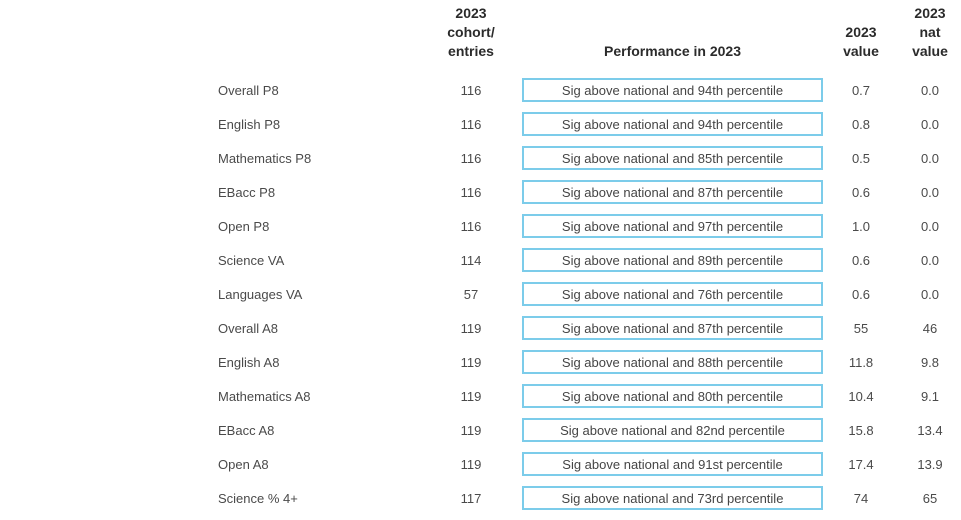  What do you see at coordinates (861, 90) in the screenshot?
I see `value-2023: 0.7` at bounding box center [861, 90].